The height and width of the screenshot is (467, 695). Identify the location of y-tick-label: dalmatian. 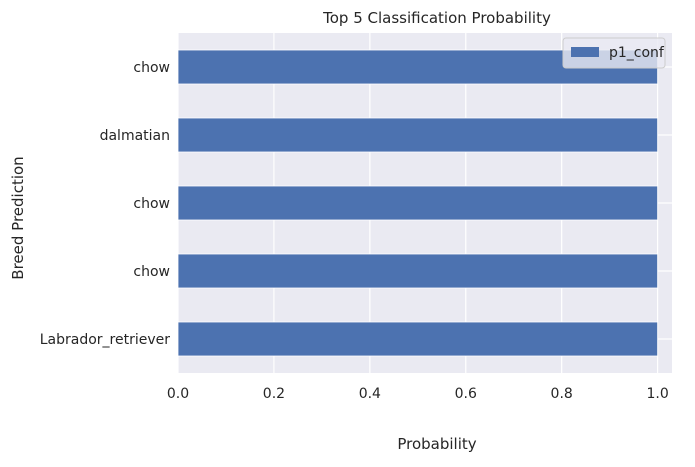
(135, 136).